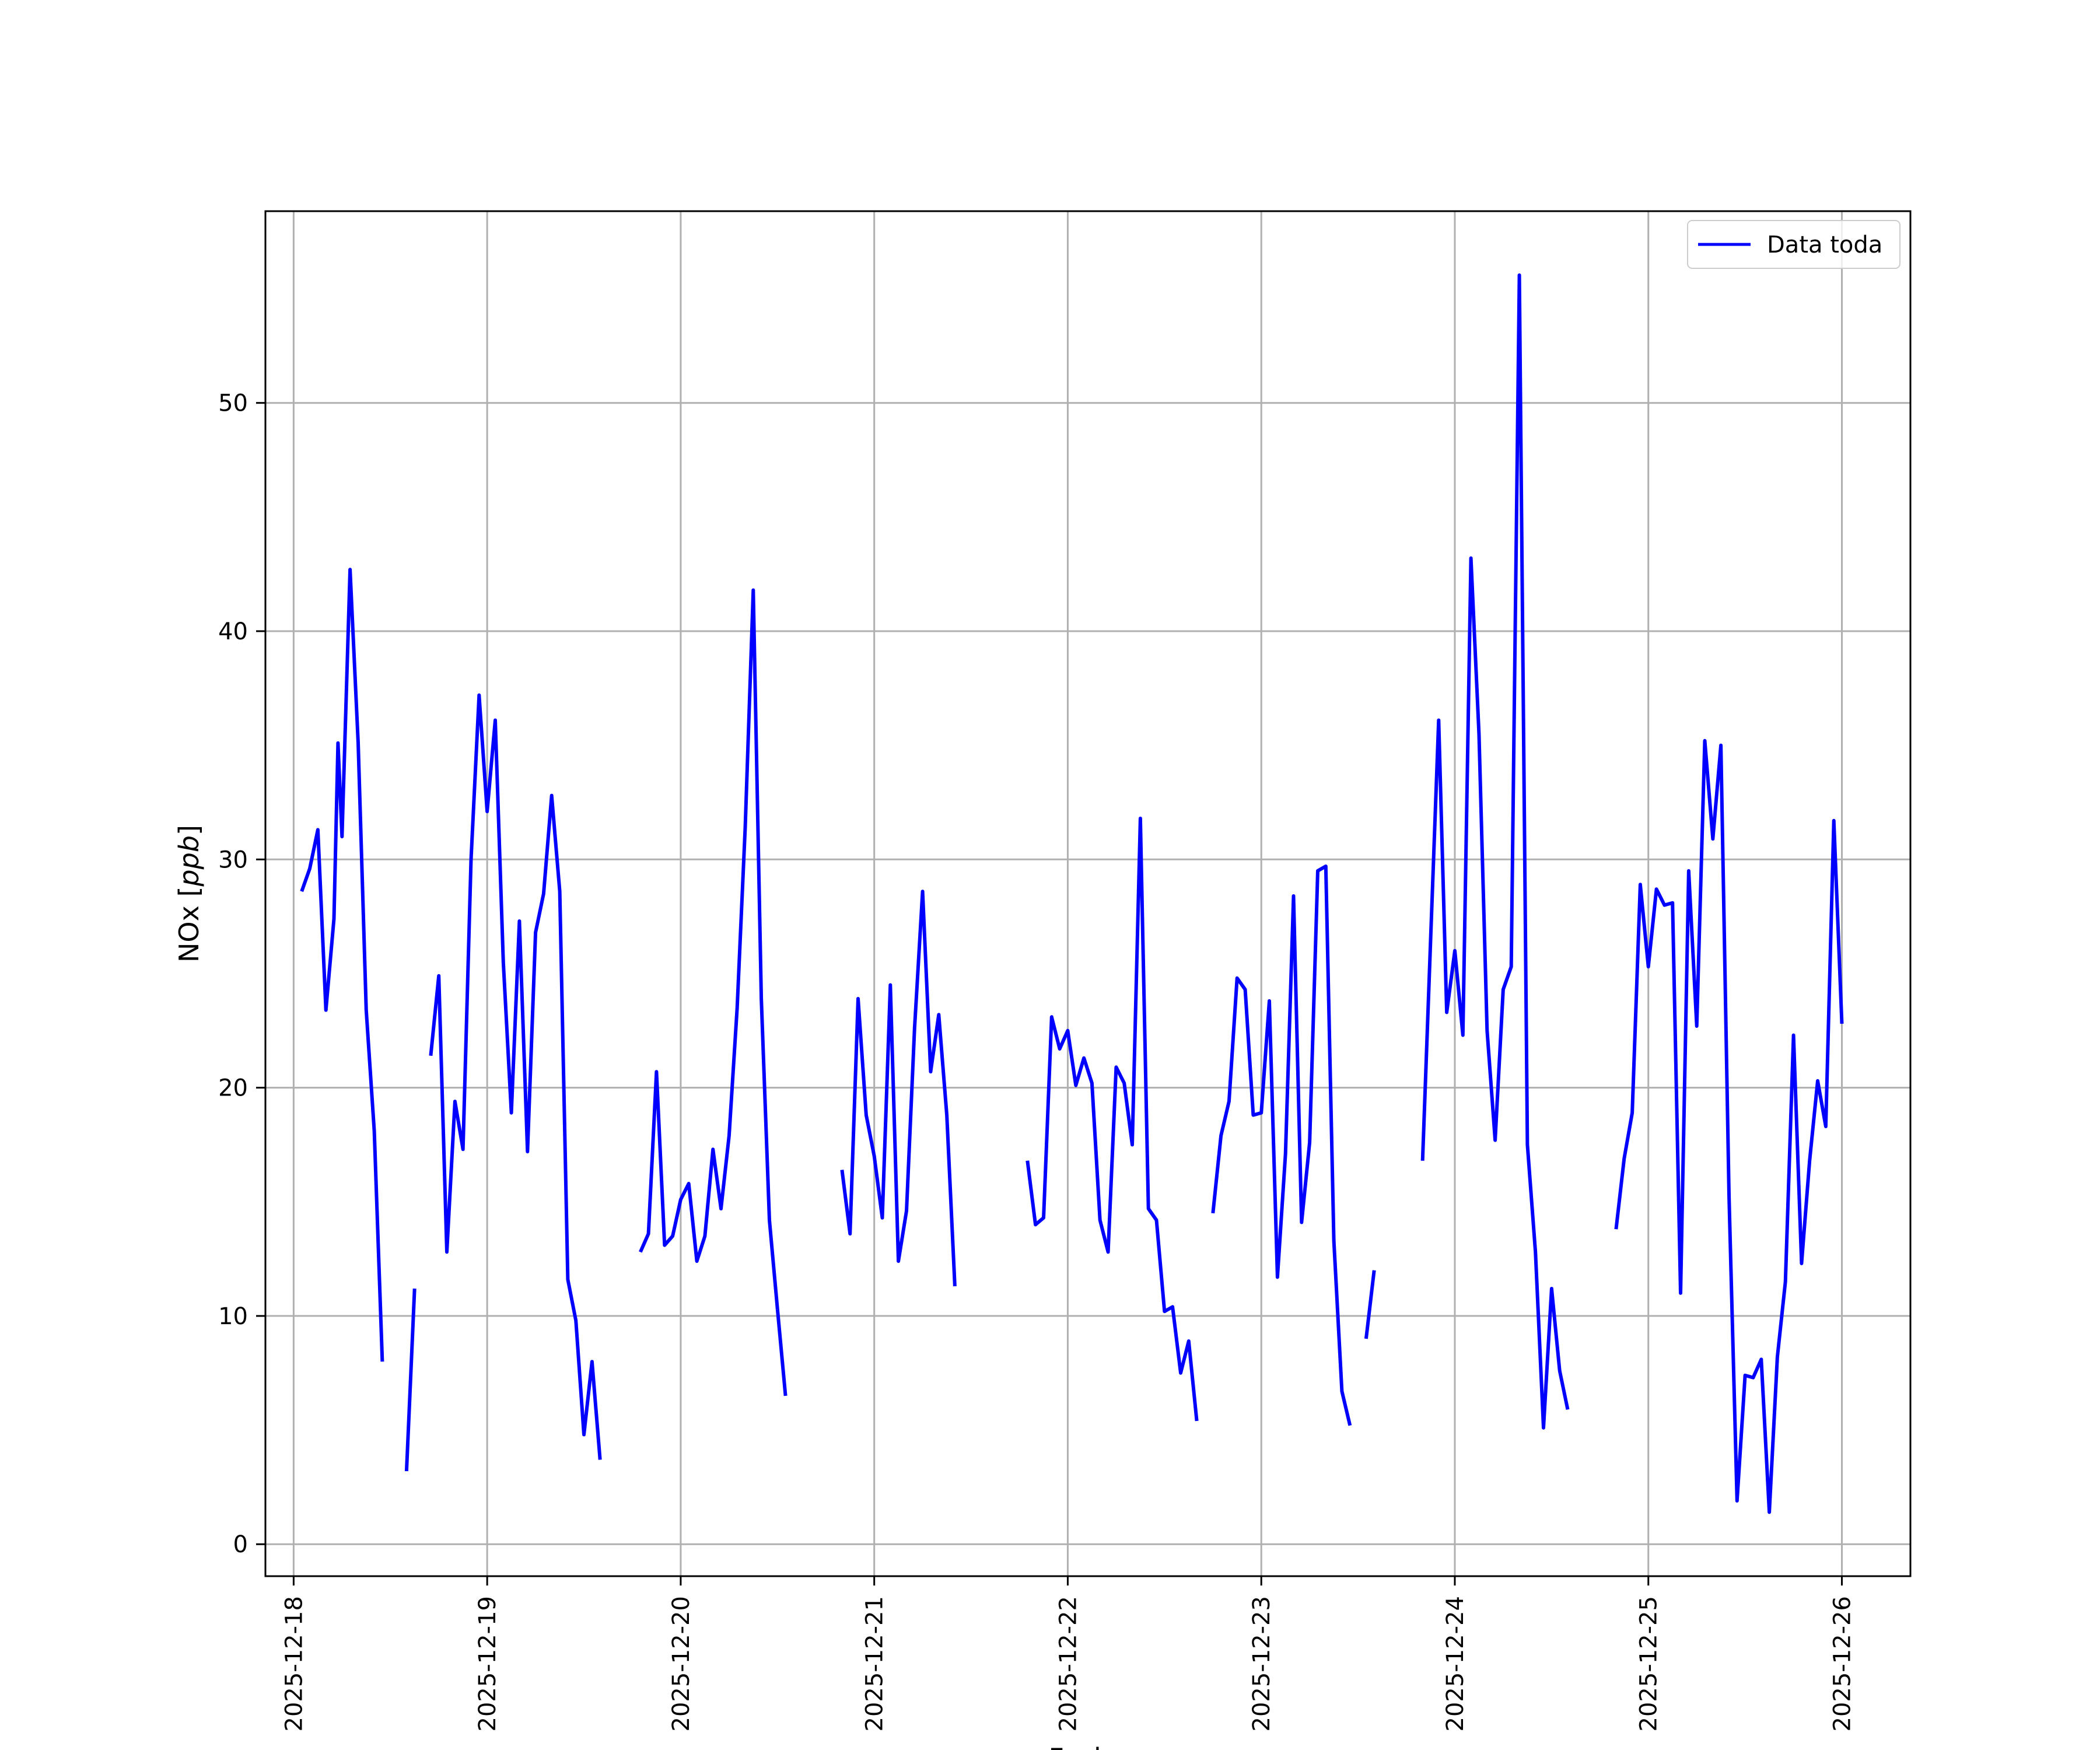 The height and width of the screenshot is (1750, 2100). I want to click on x-axis-label: Fecha, so click(1088, 1746).